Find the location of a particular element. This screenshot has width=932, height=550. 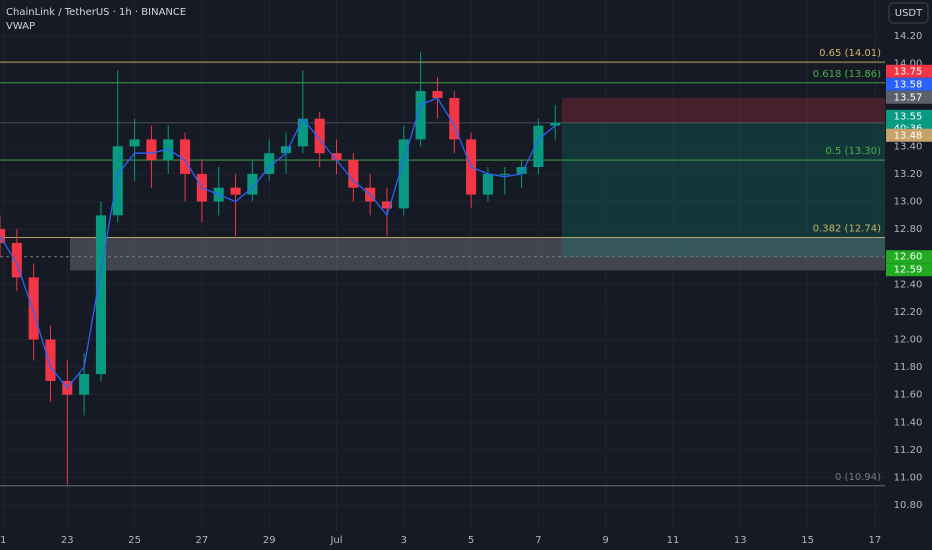

price-tag-label: 13.57 is located at coordinates (908, 97).